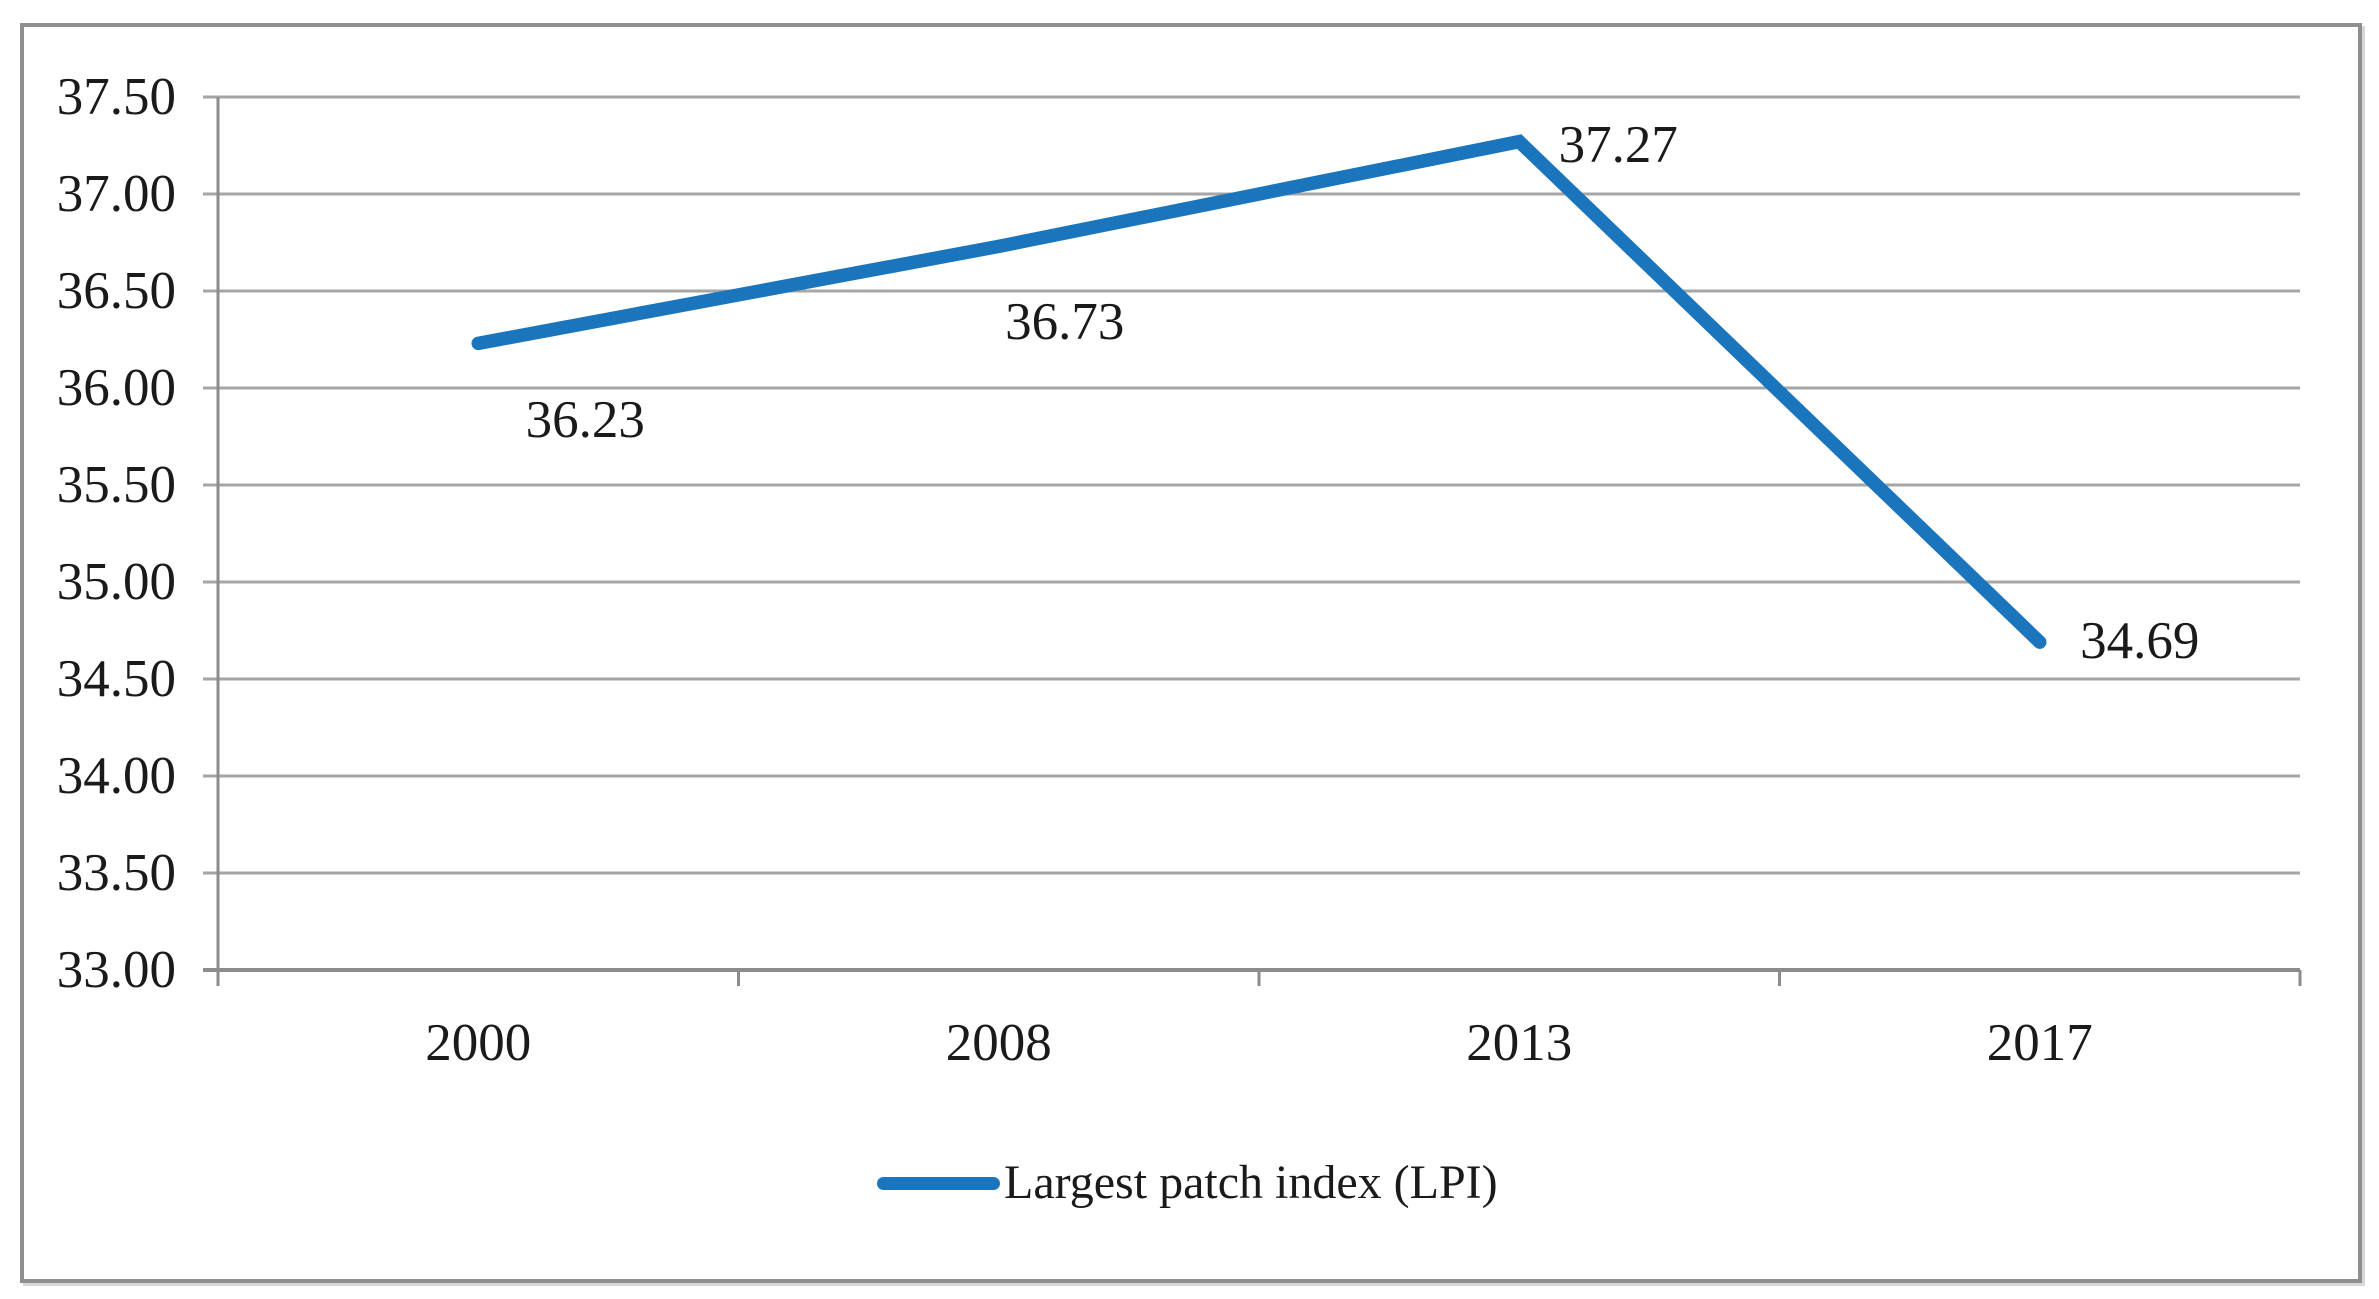 The image size is (2379, 1299). What do you see at coordinates (1519, 1043) in the screenshot?
I see `x-axis-tick-label: 2013` at bounding box center [1519, 1043].